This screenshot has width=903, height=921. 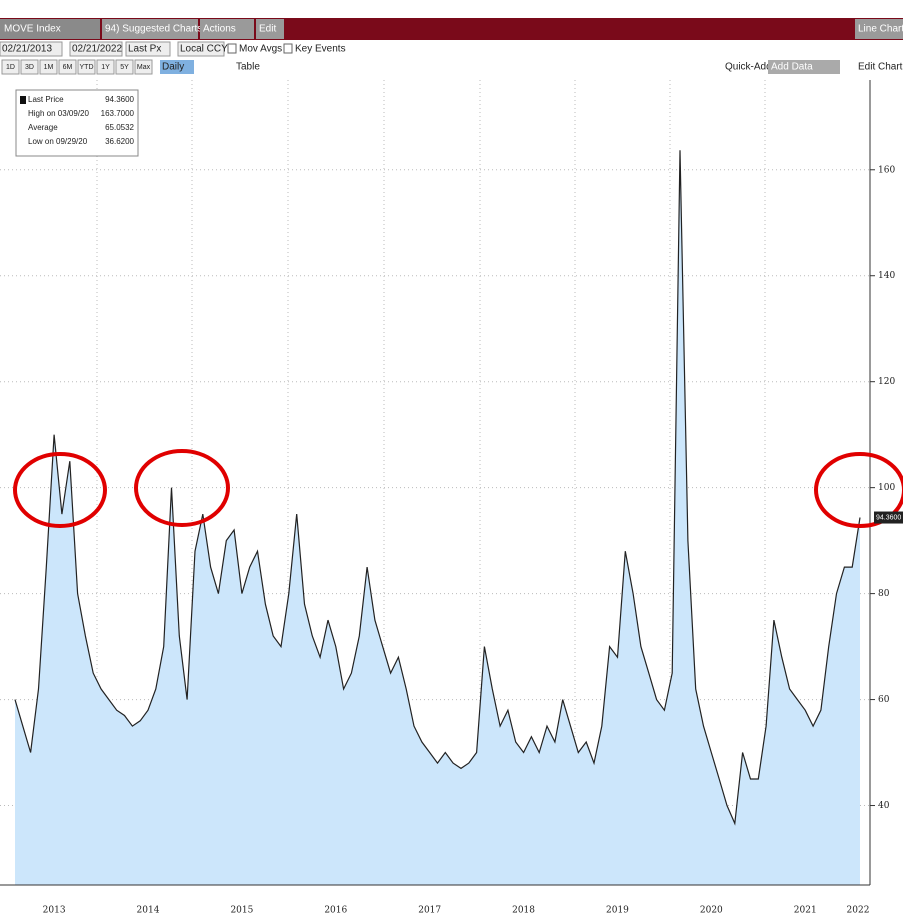 I want to click on y-tick-label: 140, so click(x=886, y=276).